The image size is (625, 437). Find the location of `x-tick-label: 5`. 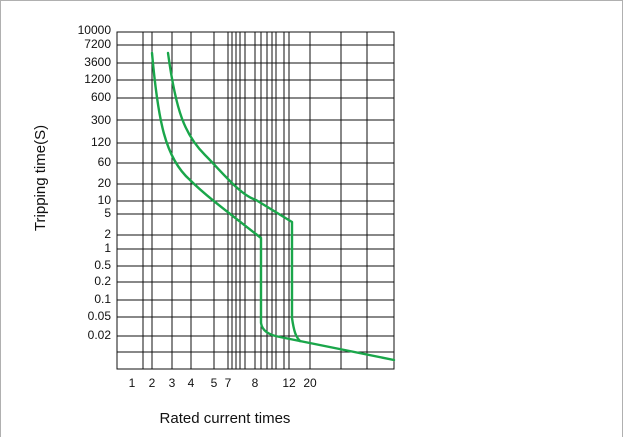

x-tick-label: 5 is located at coordinates (214, 383).